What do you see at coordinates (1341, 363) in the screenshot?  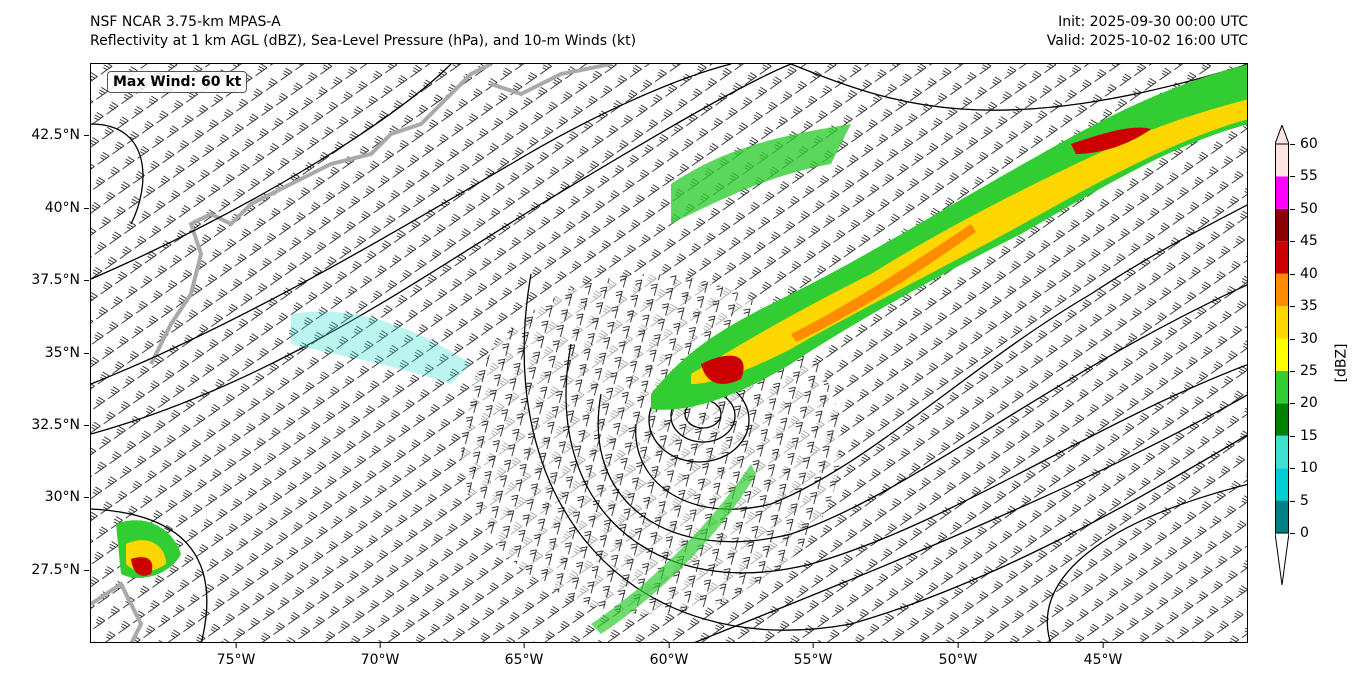 I see `colorbar-label: [dBZ]` at bounding box center [1341, 363].